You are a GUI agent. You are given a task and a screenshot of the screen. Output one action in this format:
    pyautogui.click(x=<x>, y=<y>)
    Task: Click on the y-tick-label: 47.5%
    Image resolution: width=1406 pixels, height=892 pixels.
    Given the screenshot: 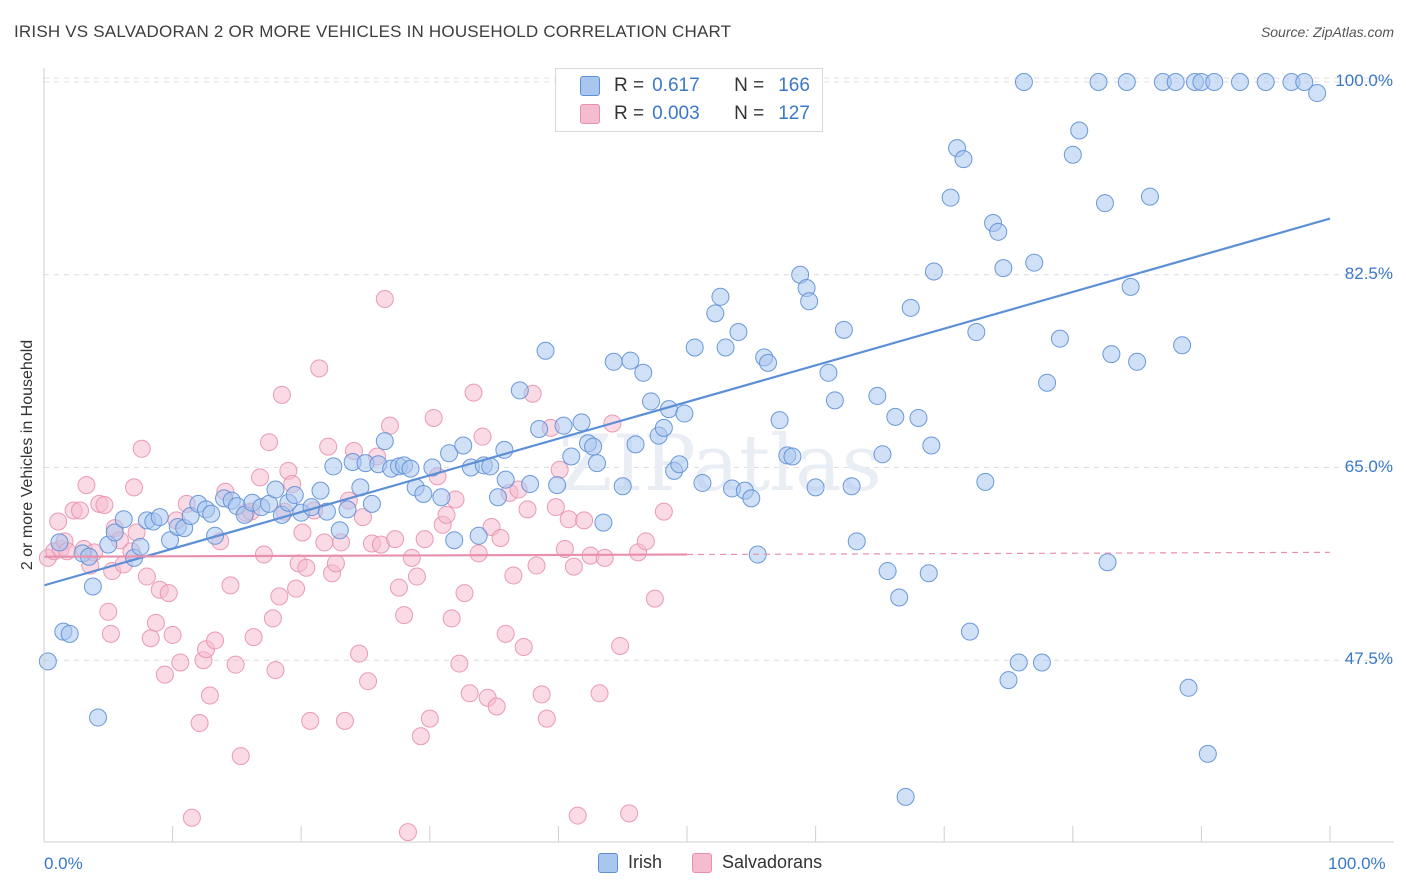 What is the action you would take?
    pyautogui.click(x=1368, y=659)
    